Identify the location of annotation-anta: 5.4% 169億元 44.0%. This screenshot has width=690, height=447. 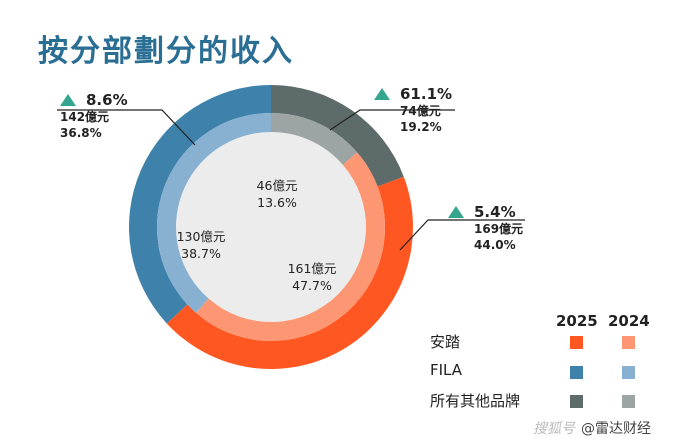
(485, 228).